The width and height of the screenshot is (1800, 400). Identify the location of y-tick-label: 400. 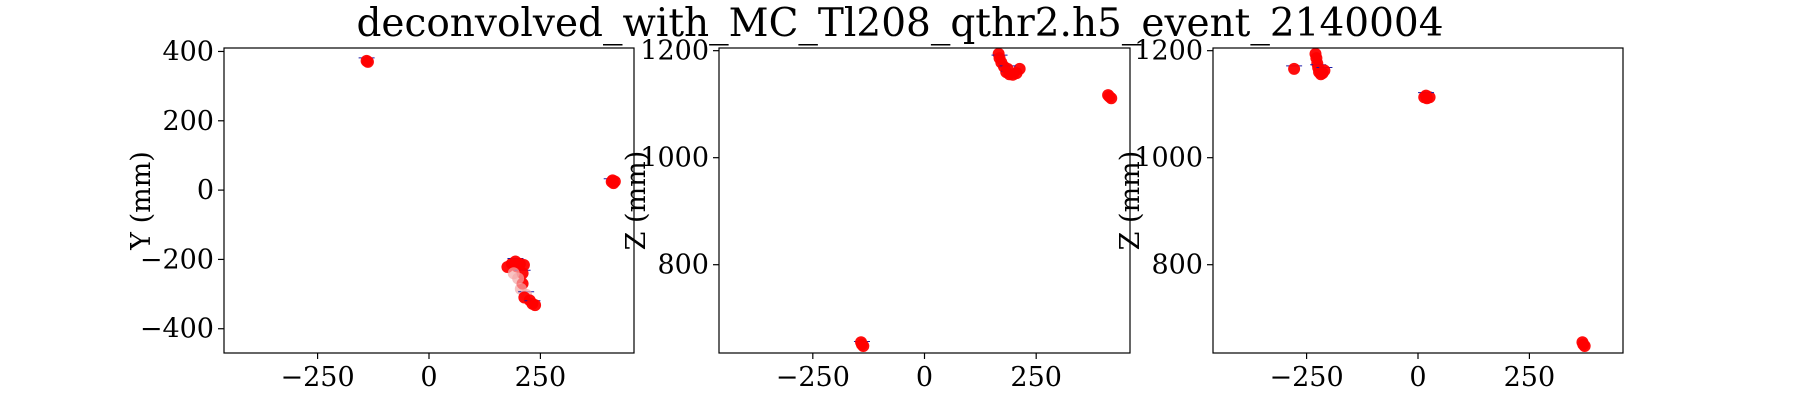
(188, 51).